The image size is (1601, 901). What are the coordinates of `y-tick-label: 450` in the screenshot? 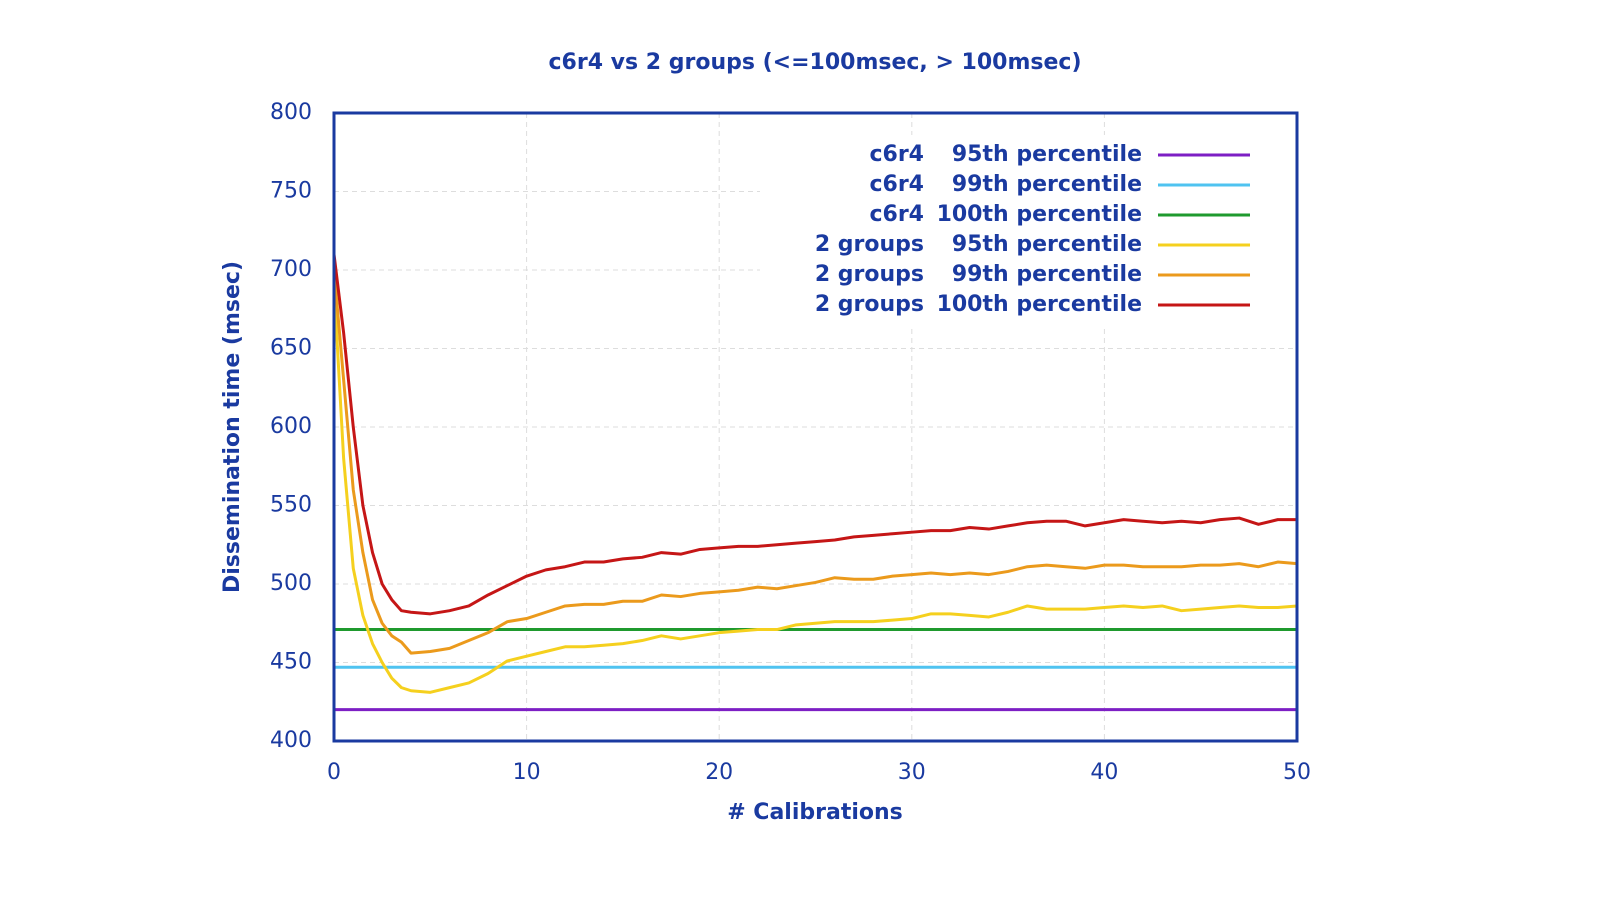 It's located at (291, 662).